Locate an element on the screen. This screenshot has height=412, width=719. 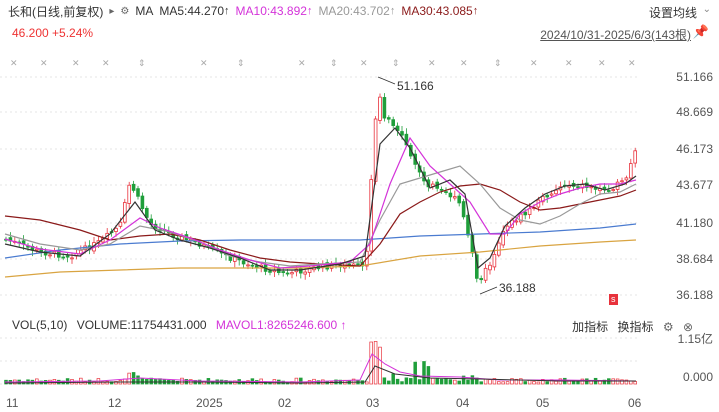
ma120-line is located at coordinates (320, 258).